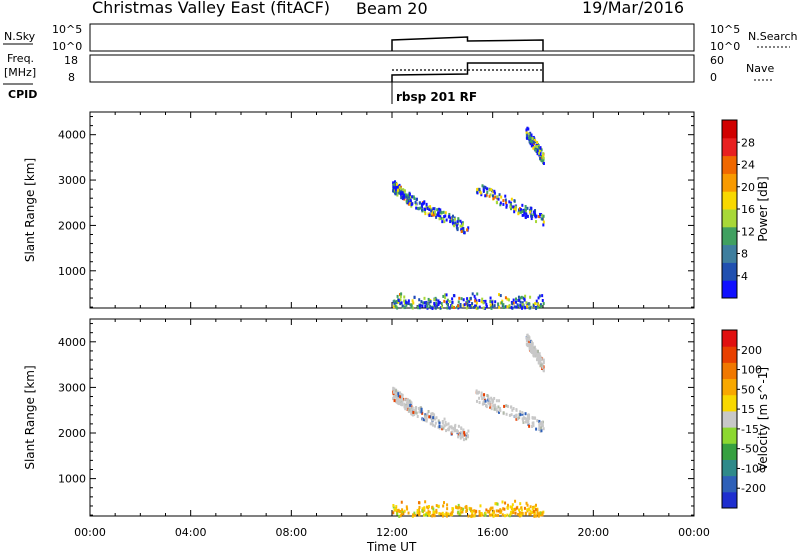 Image resolution: width=800 pixels, height=558 pixels. Describe the element at coordinates (729, 419) in the screenshot. I see `colorbar-frame` at that location.